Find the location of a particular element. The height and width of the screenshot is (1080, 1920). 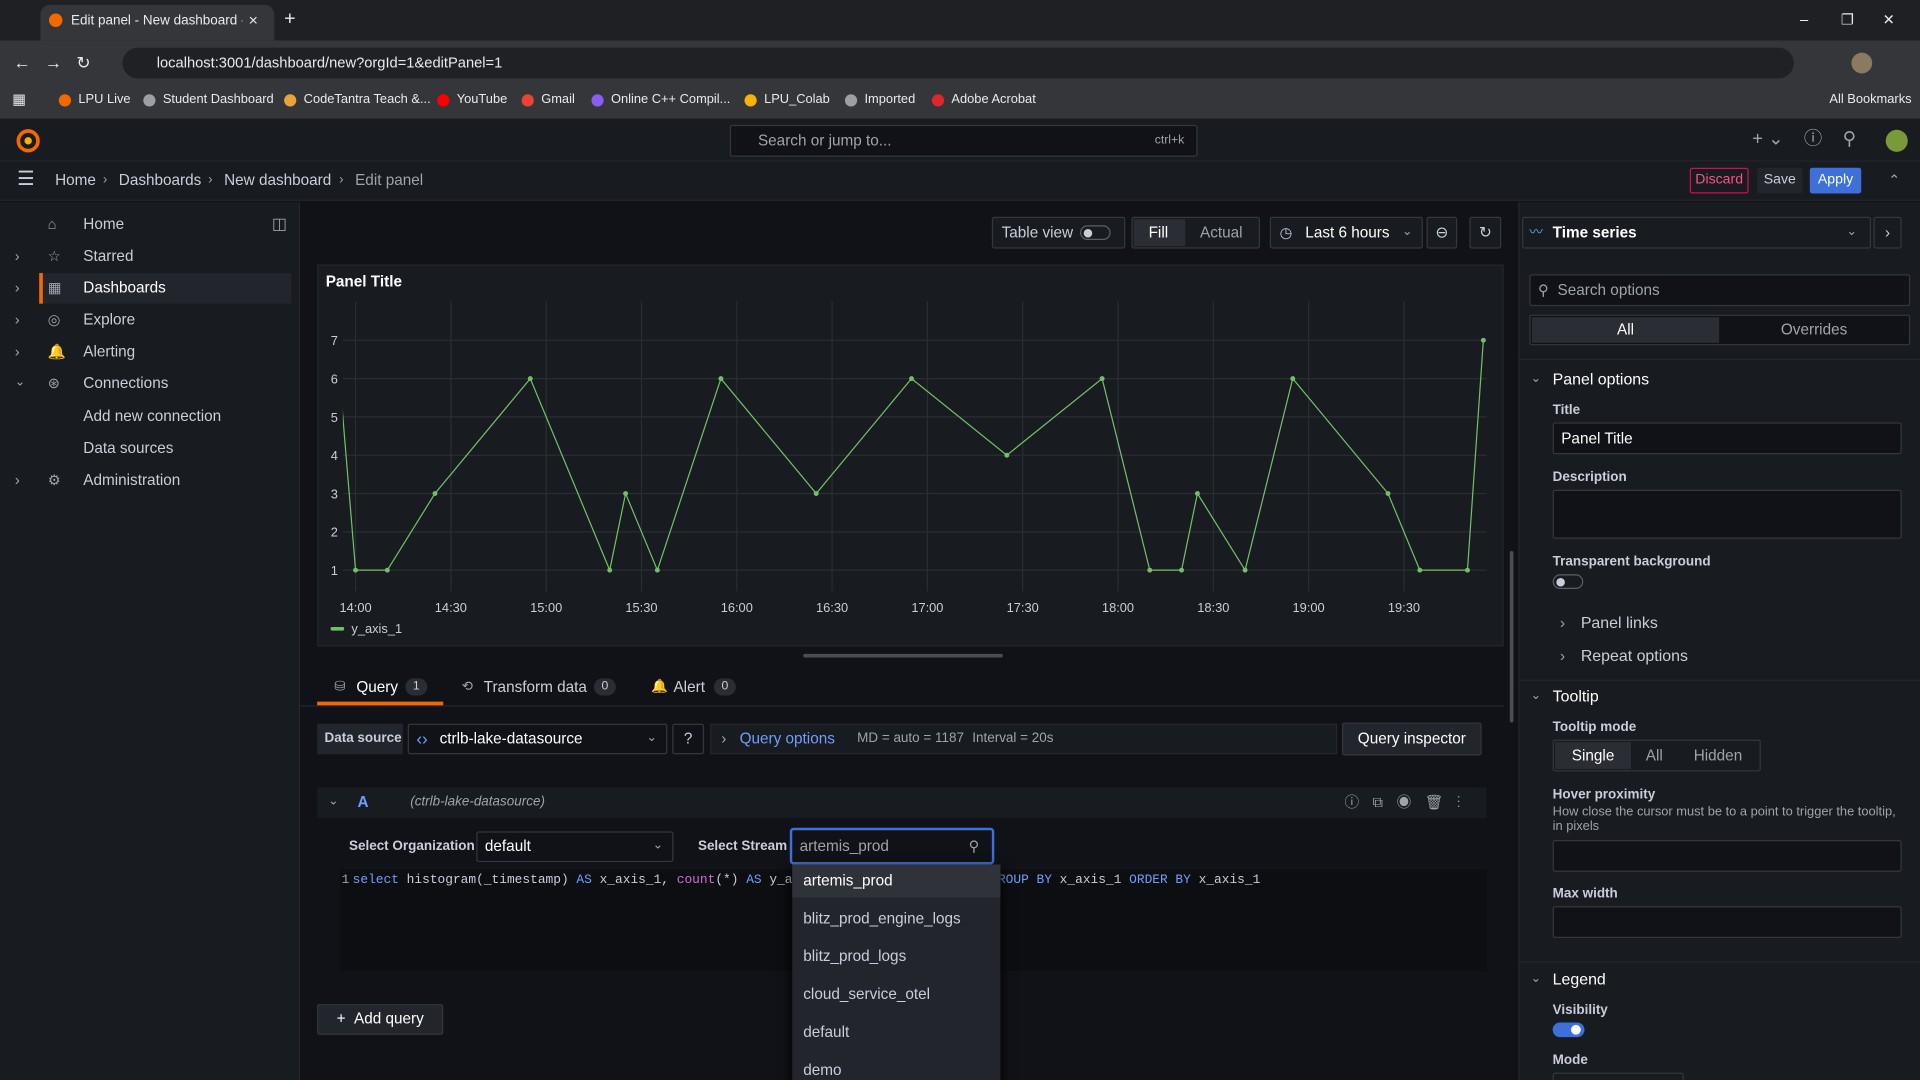

nav-chevron: ⌄ is located at coordinates (20, 383).